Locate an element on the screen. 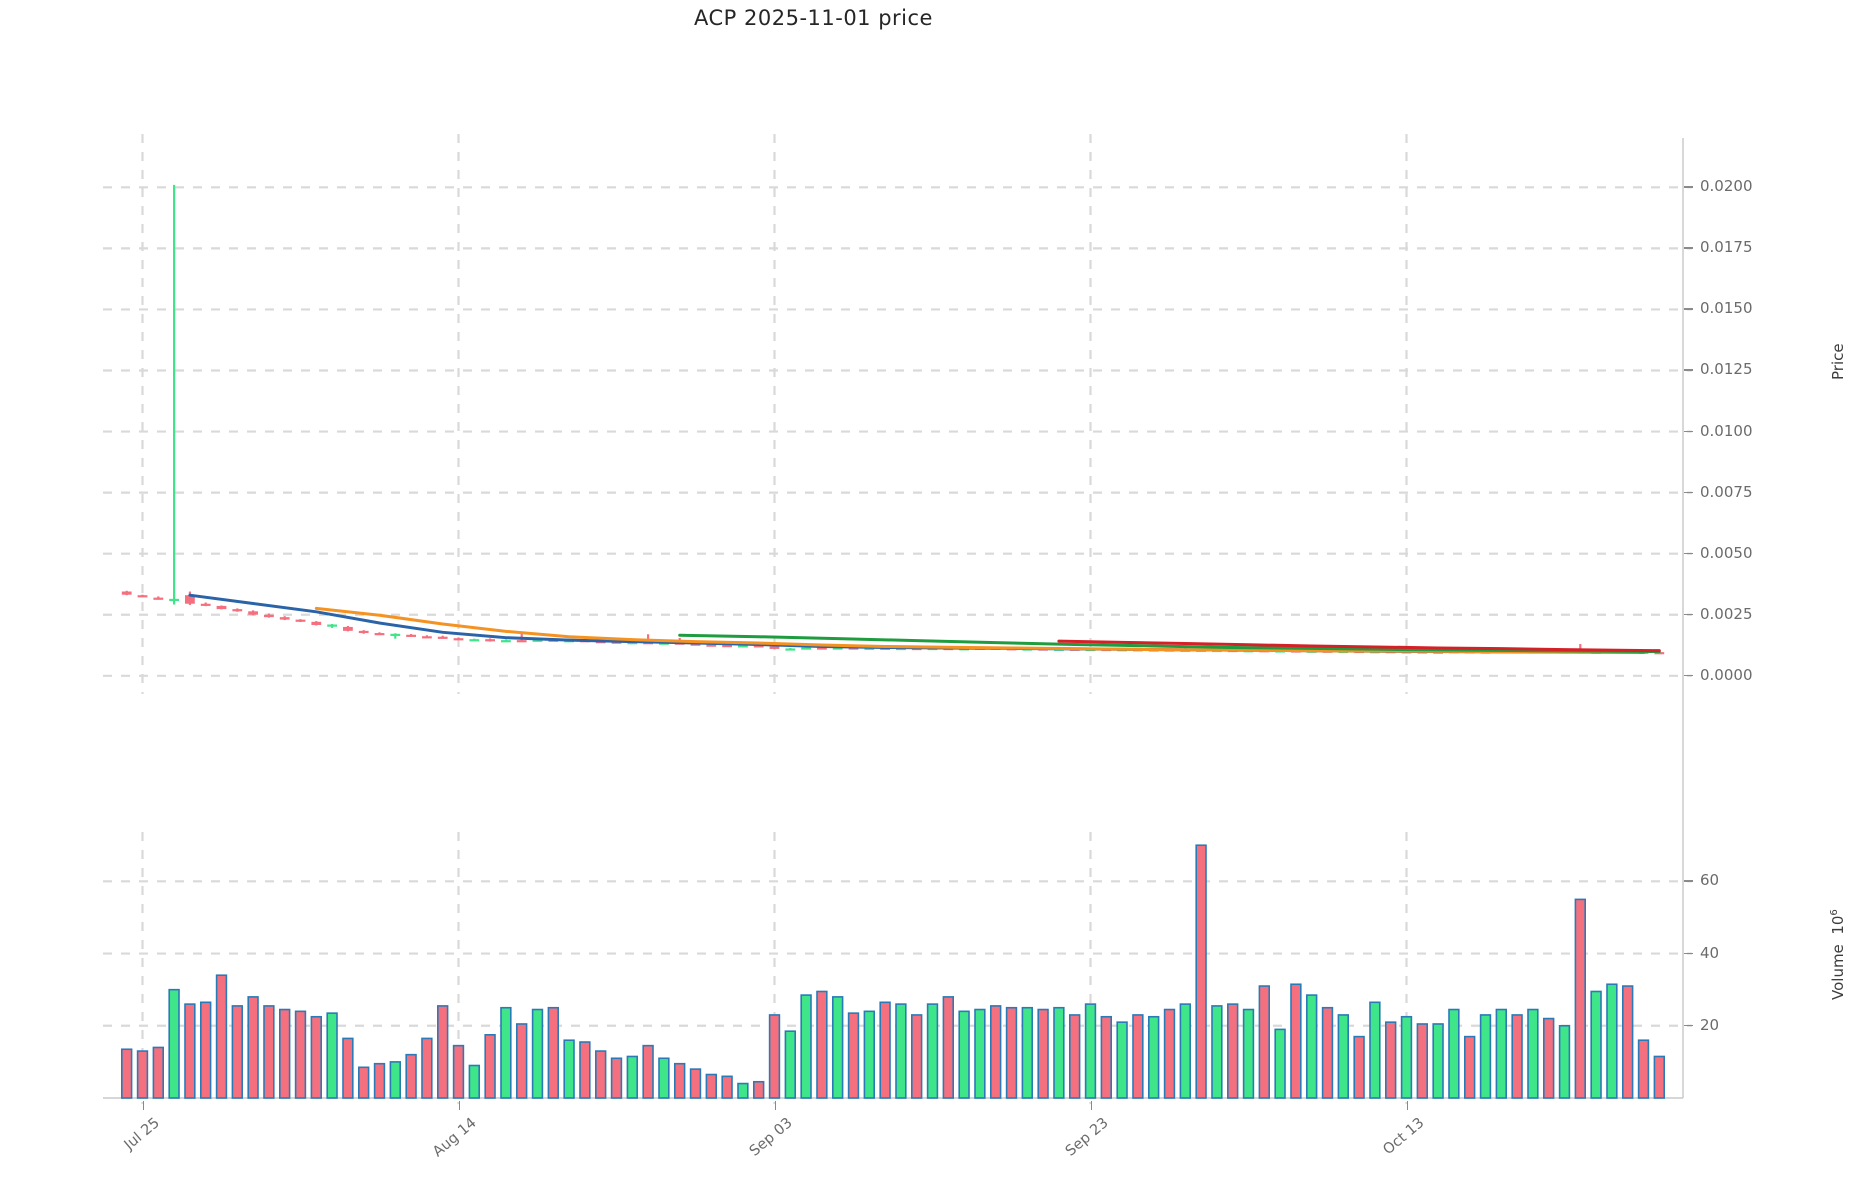  price-axis-tick-label: 0.0075 is located at coordinates (1726, 491).